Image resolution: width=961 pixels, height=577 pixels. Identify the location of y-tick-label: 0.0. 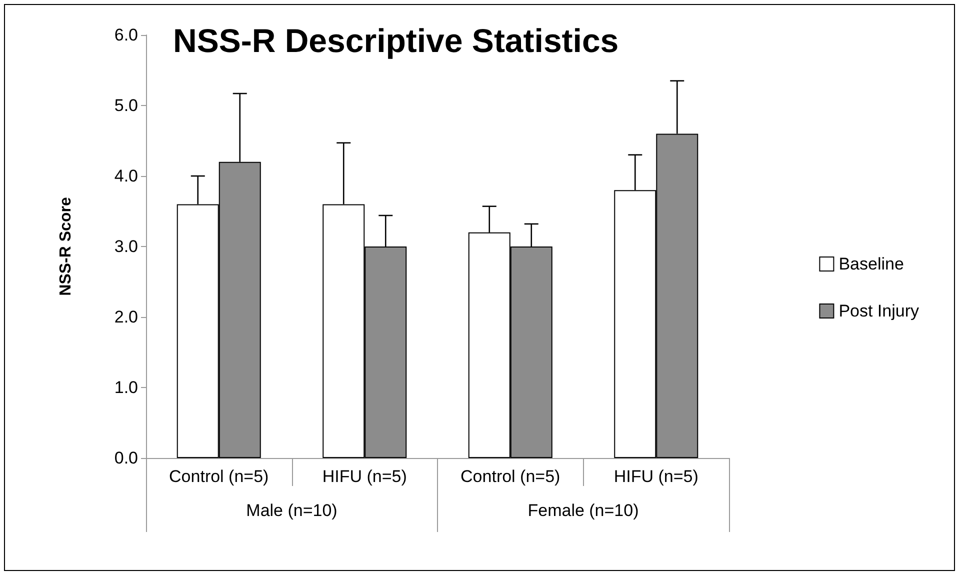
(126, 458).